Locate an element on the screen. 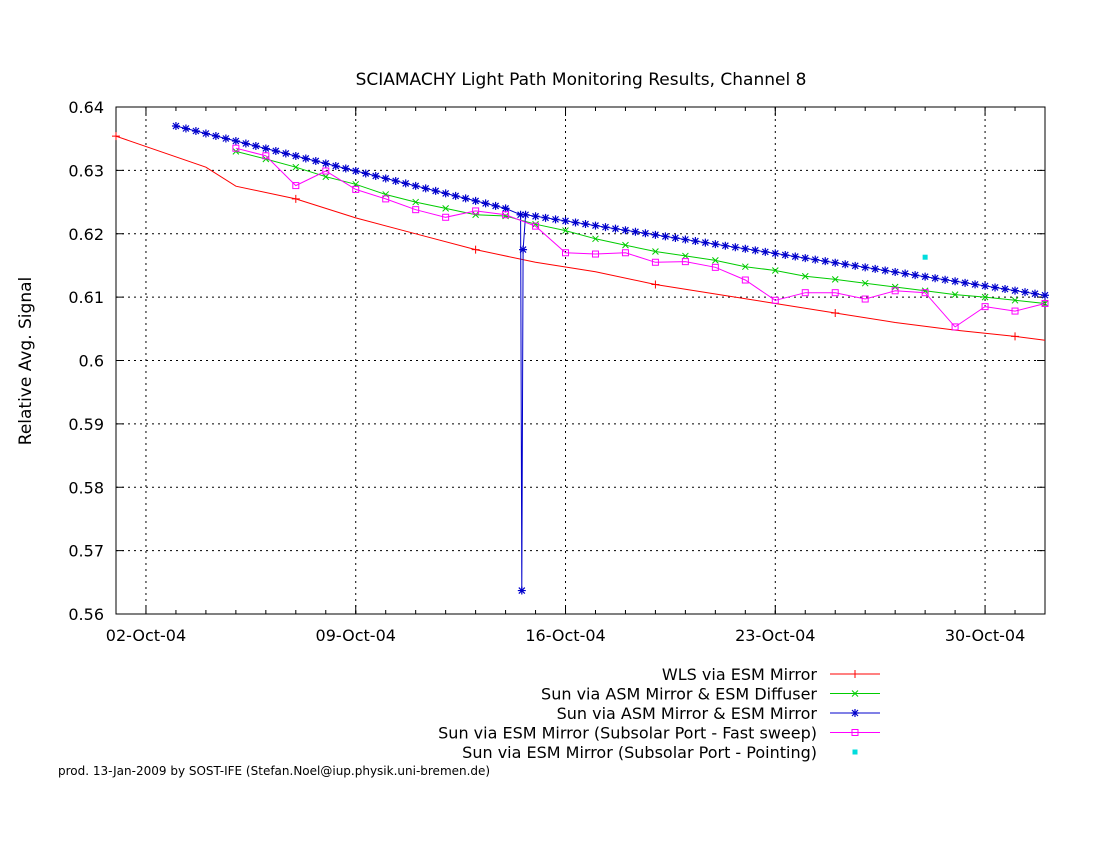 Image resolution: width=1100 pixels, height=850 pixels. y-tick-label: 0.64 is located at coordinates (86, 107).